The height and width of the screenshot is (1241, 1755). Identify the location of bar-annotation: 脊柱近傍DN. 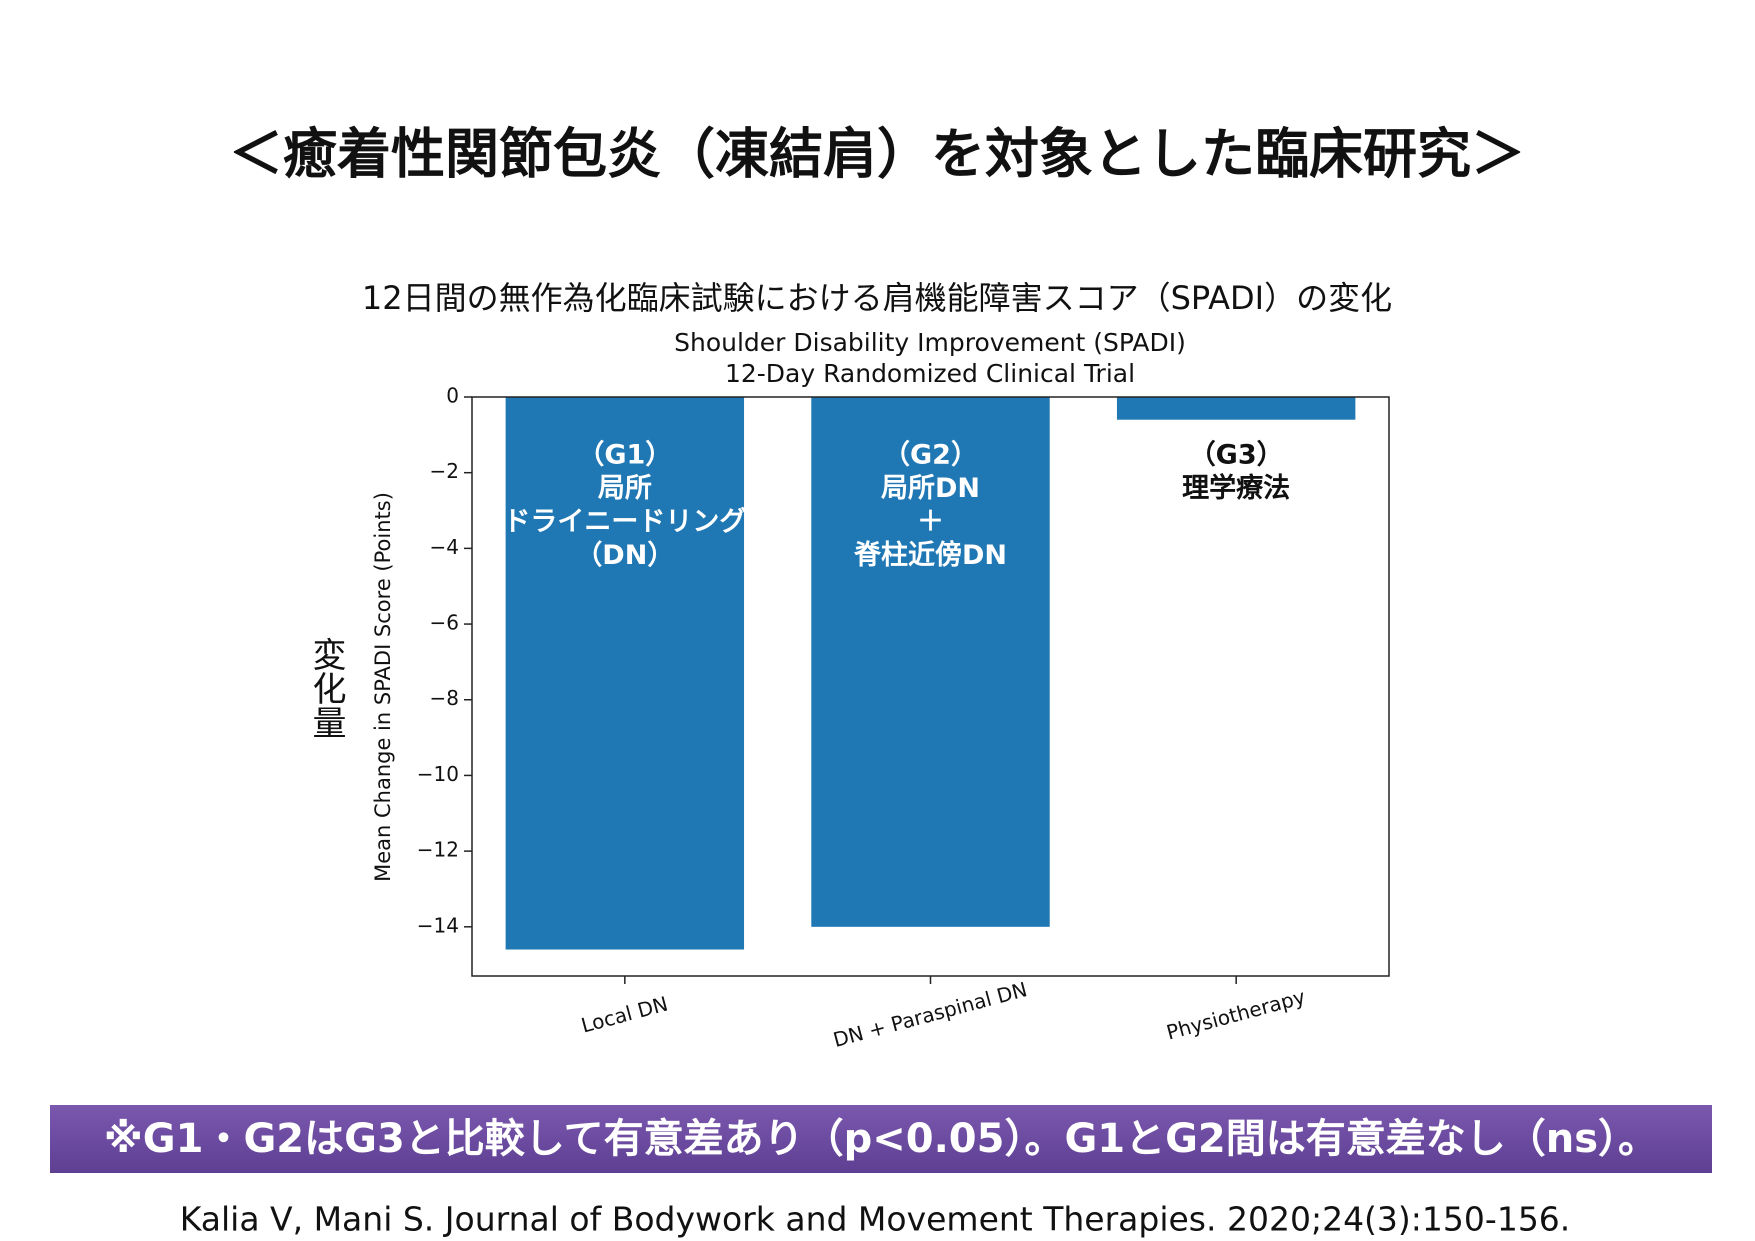
(930, 555).